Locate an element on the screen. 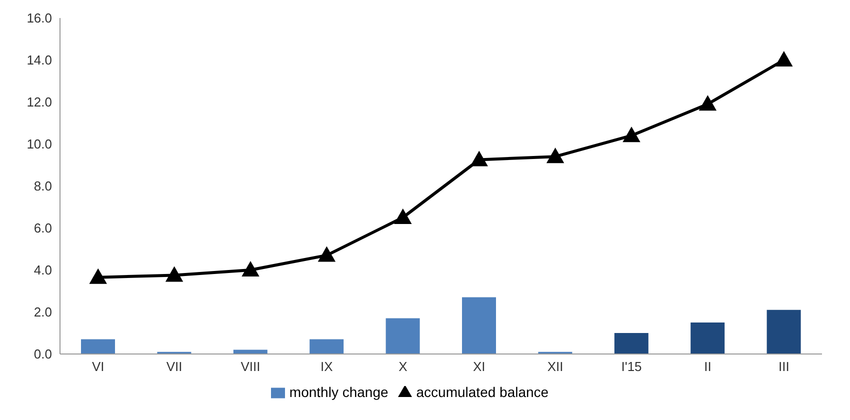  y-tick-label: 14.0 is located at coordinates (39, 60).